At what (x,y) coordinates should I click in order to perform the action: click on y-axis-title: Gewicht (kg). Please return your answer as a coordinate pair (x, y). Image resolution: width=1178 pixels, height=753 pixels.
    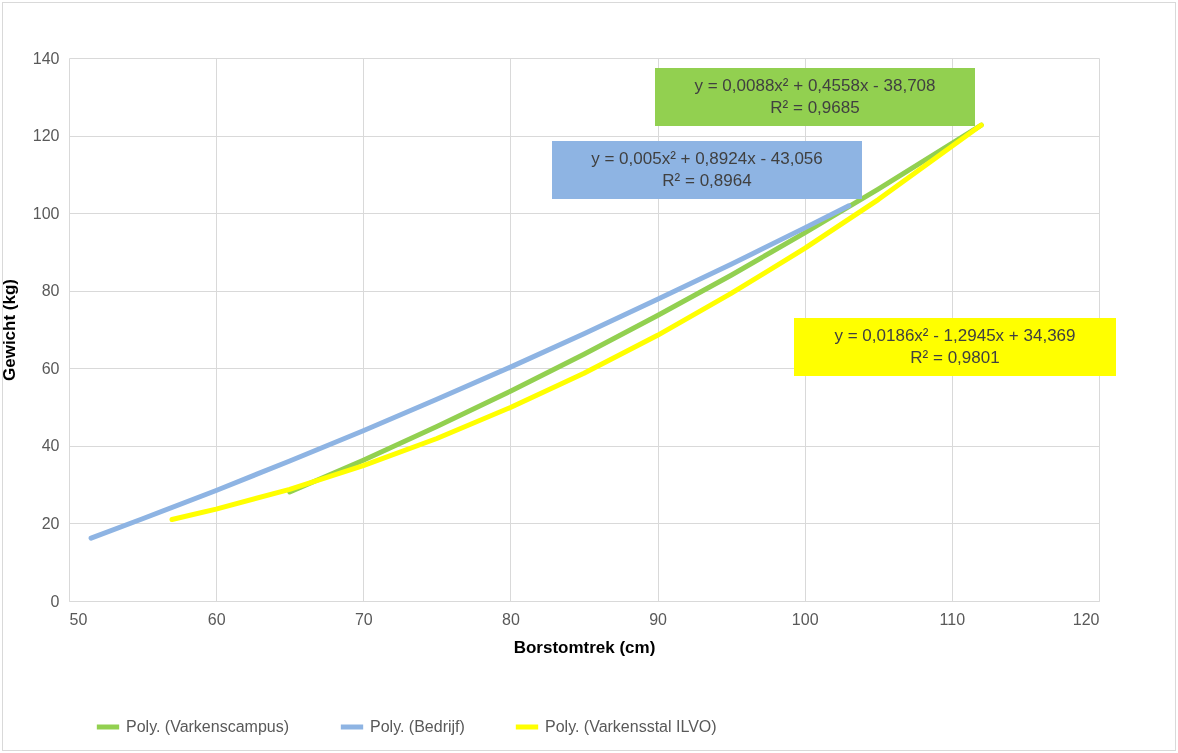
    Looking at the image, I should click on (9, 330).